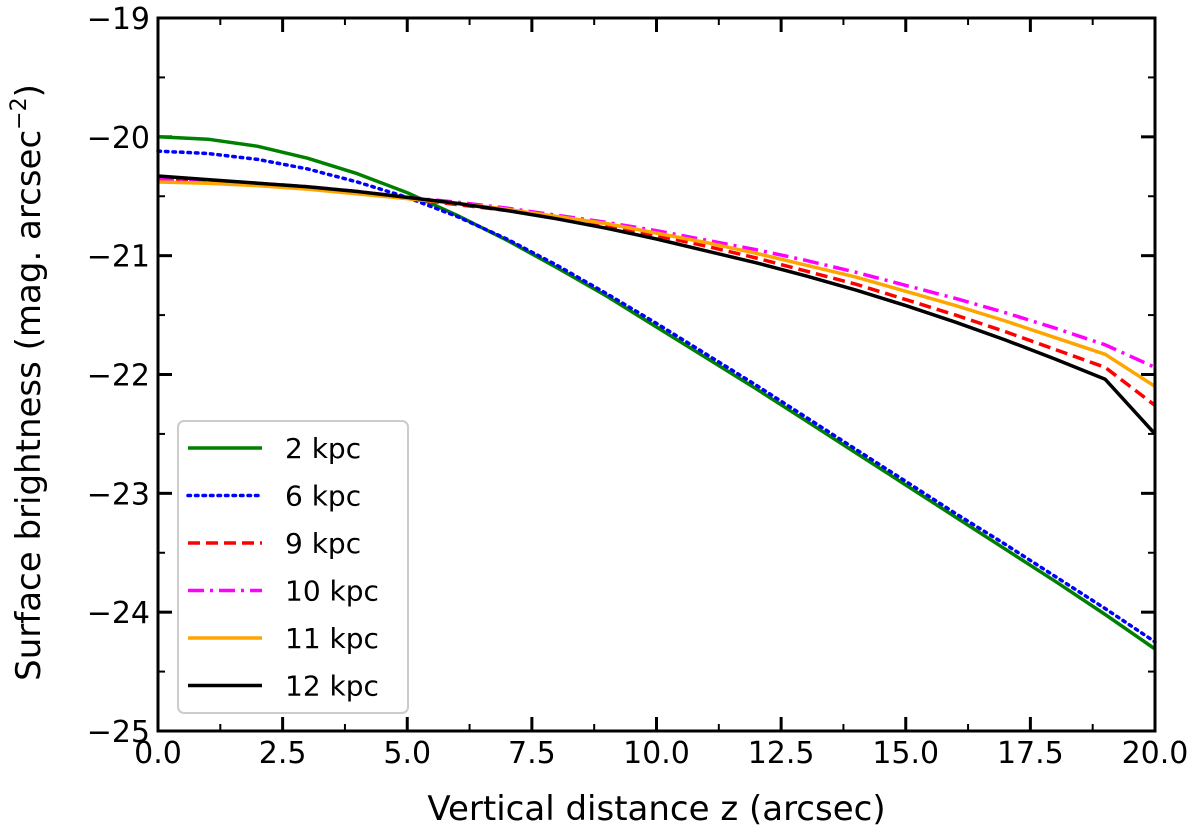 The width and height of the screenshot is (1200, 832). What do you see at coordinates (29, 90) in the screenshot?
I see `y-axis-label-close: )` at bounding box center [29, 90].